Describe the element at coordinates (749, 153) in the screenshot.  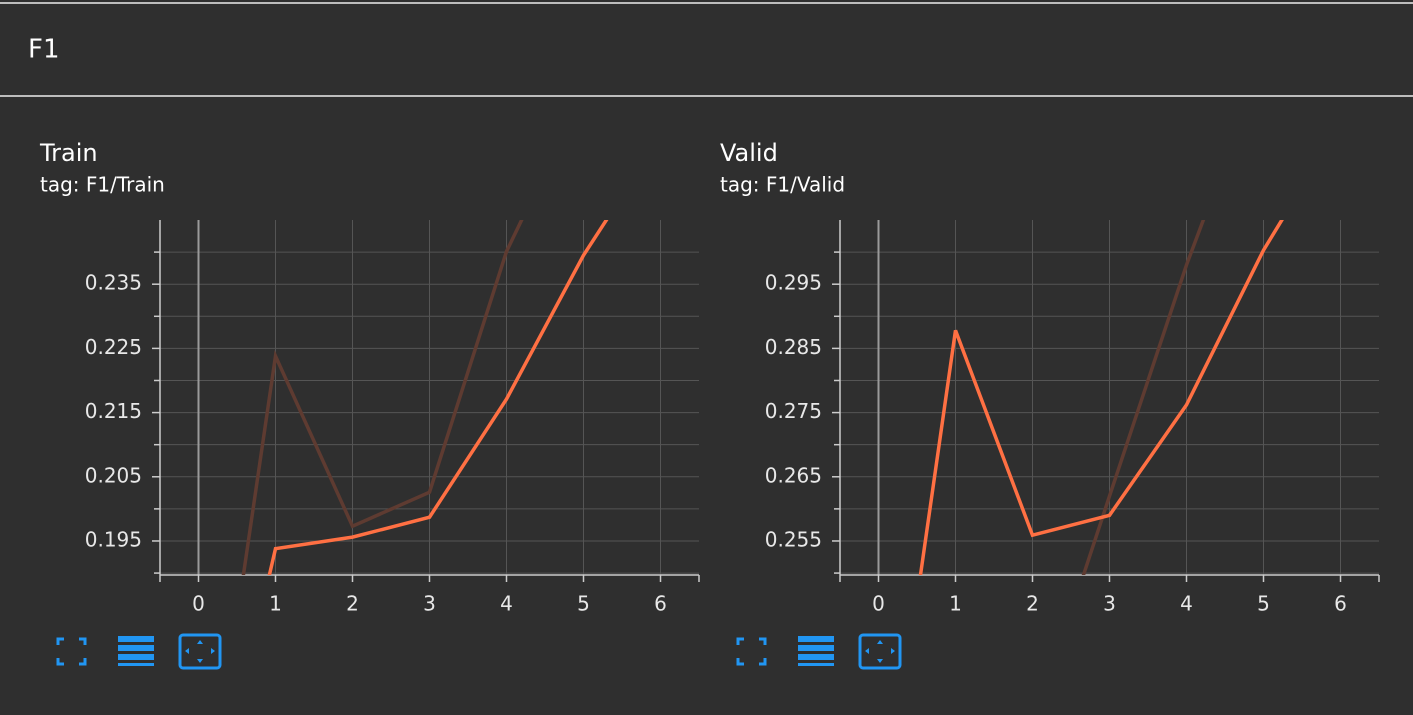
I see `chart-title: Valid` at that location.